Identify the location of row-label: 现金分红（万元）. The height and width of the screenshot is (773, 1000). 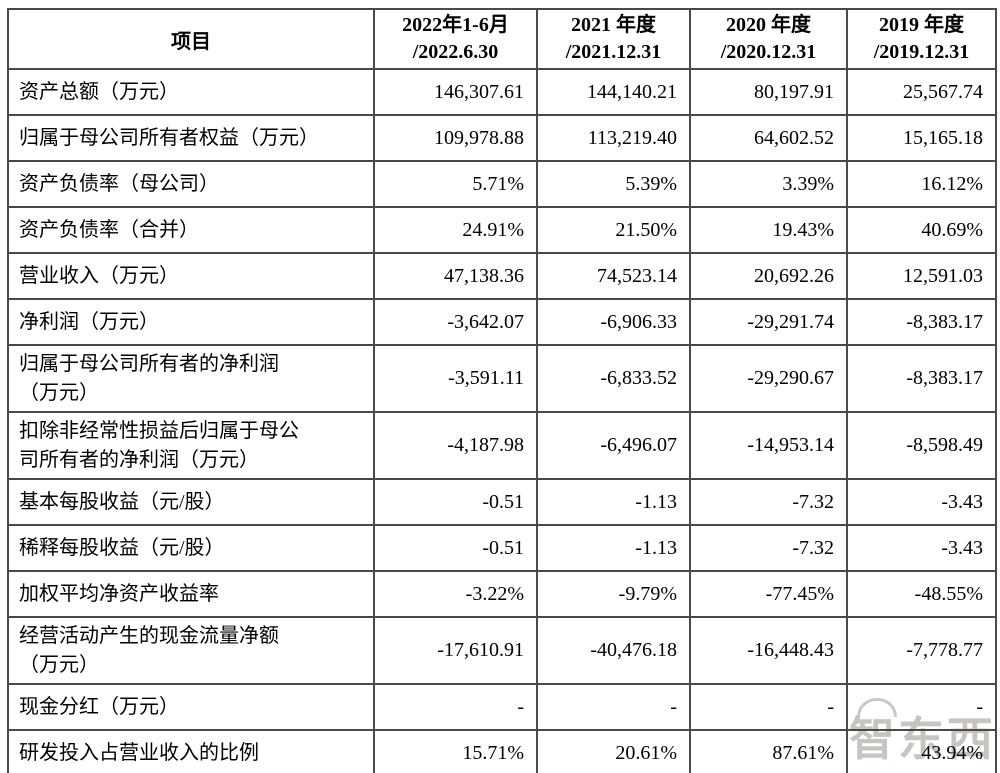
(191, 707).